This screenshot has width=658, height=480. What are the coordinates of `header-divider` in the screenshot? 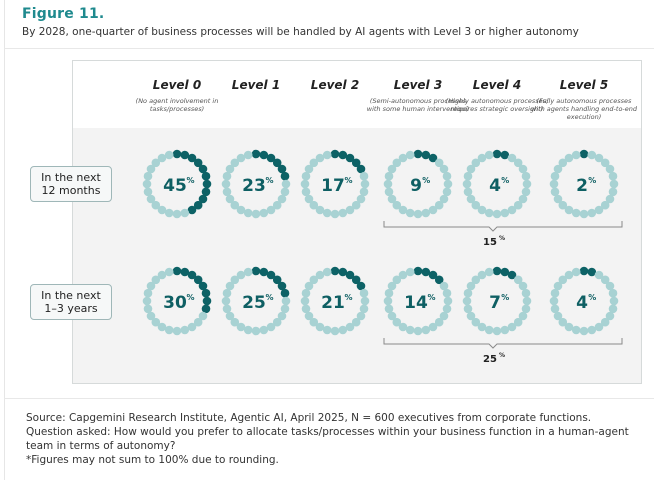 It's located at (329, 48).